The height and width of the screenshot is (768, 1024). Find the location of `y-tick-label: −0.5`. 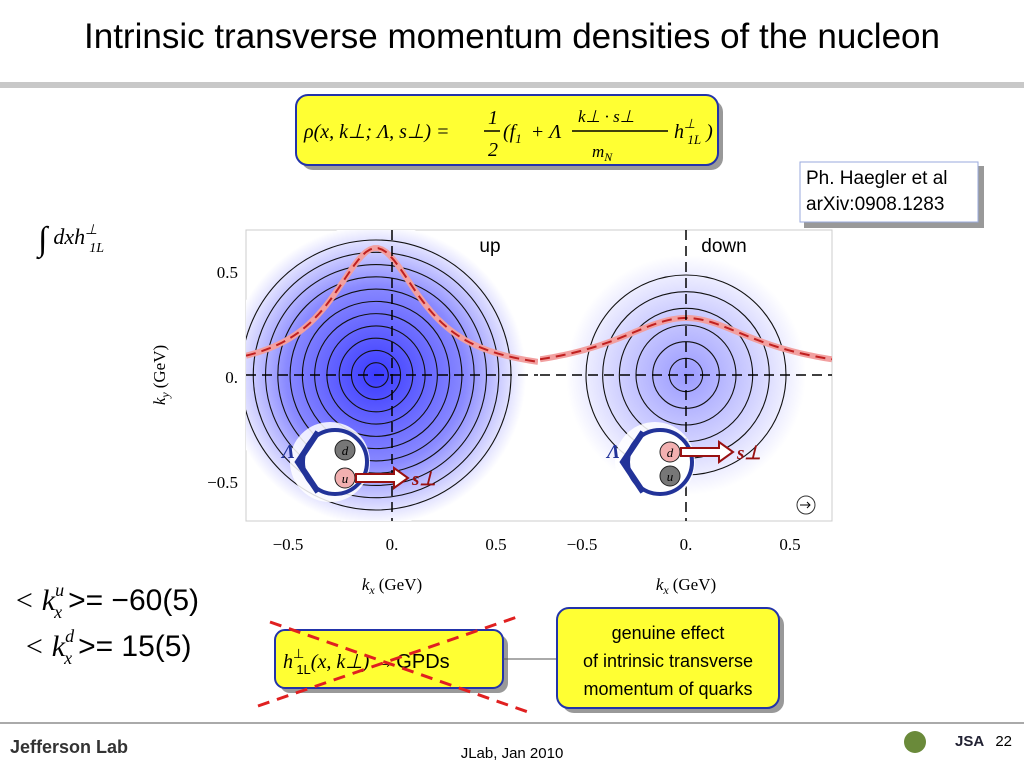

y-tick-label: −0.5 is located at coordinates (222, 482).